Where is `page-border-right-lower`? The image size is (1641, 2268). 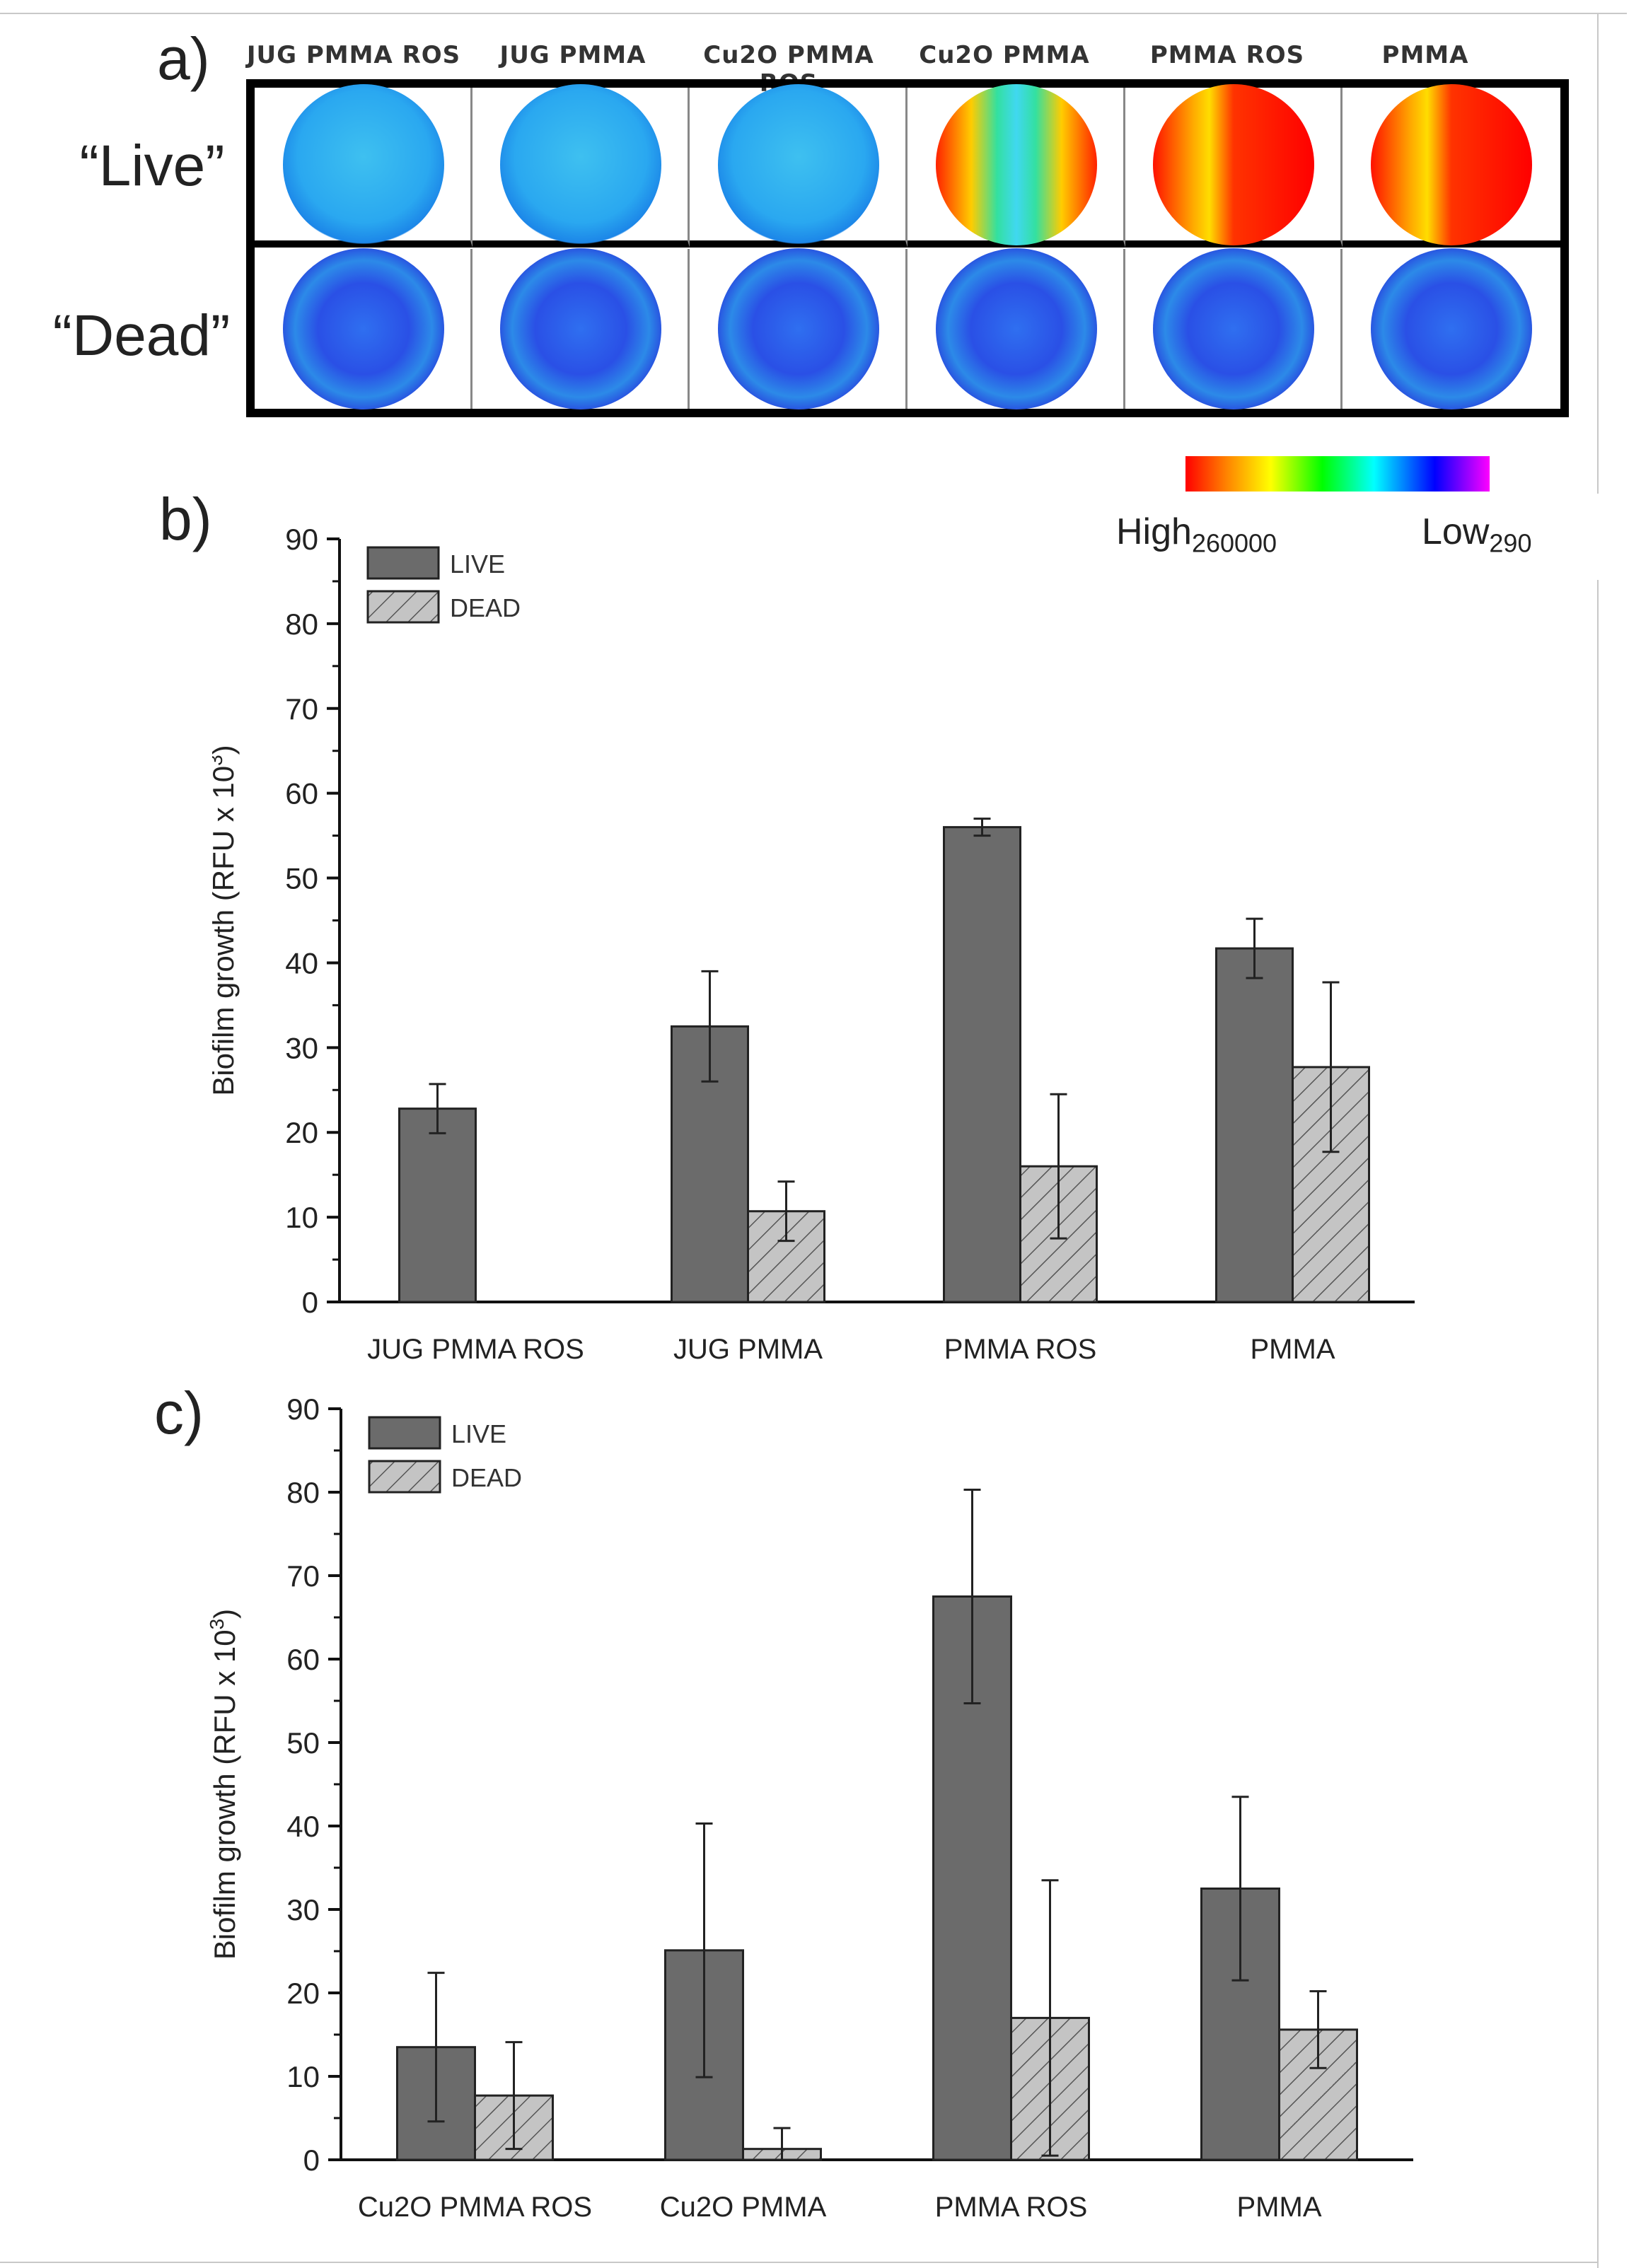
page-border-right-lower is located at coordinates (1598, 1424).